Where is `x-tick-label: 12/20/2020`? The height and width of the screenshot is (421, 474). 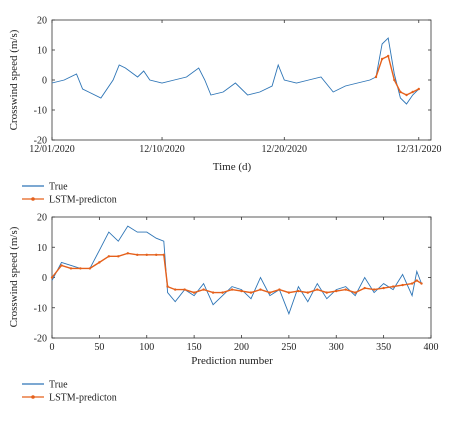
x-tick-label: 12/20/2020 is located at coordinates (285, 149).